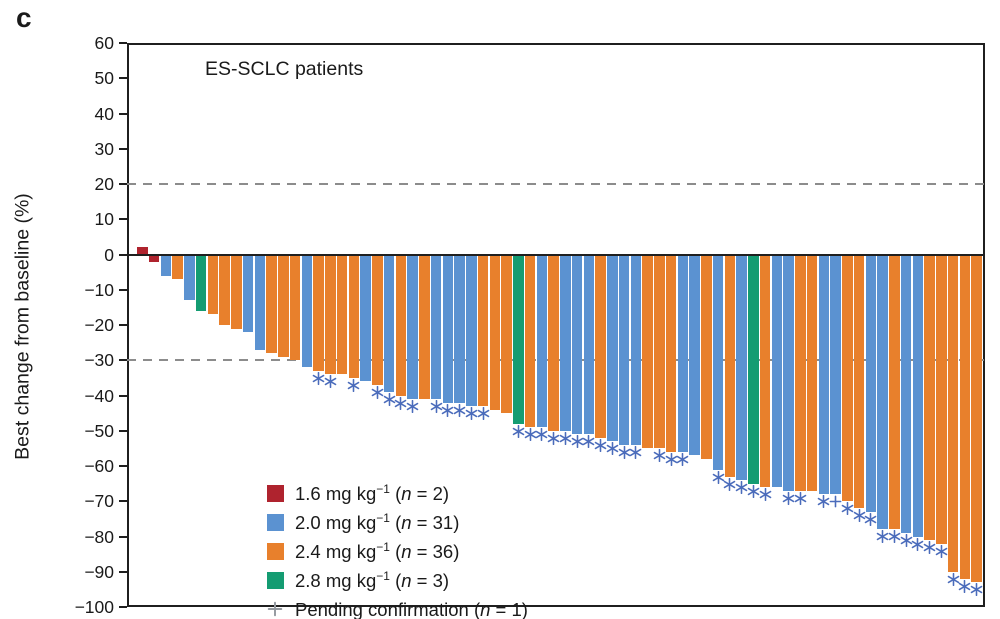 This screenshot has height=619, width=1000. I want to click on legend-item-dose: 2.0 mg kg−1 (n = 31), so click(397, 522).